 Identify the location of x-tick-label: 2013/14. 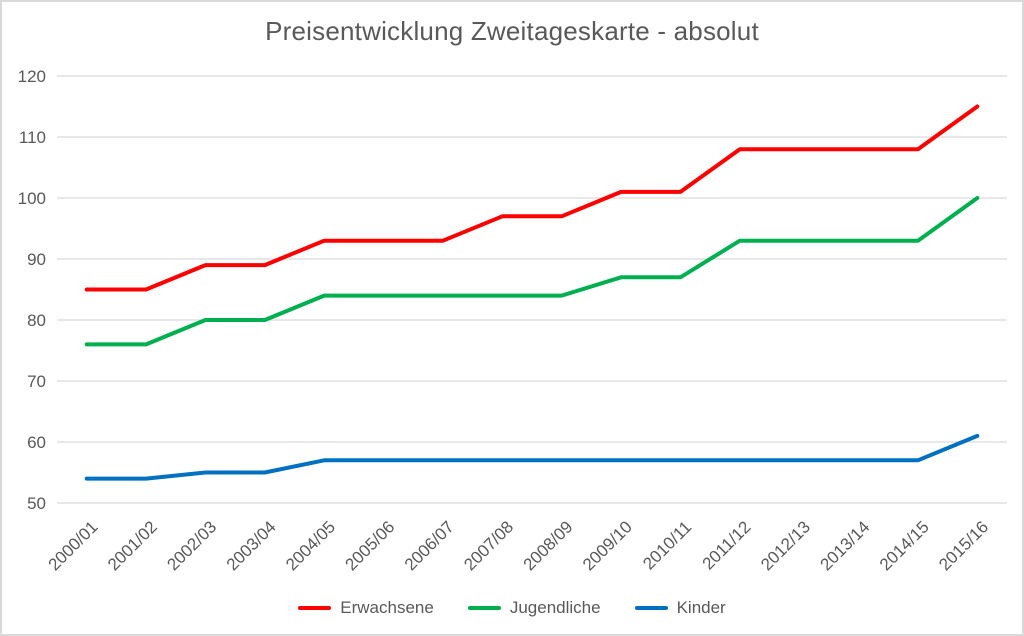
(845, 545).